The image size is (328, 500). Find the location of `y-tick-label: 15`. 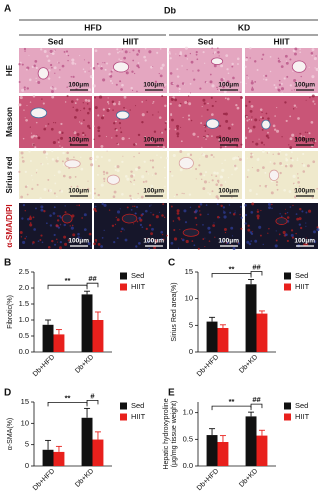

y-tick-label: 15 is located at coordinates (189, 271).